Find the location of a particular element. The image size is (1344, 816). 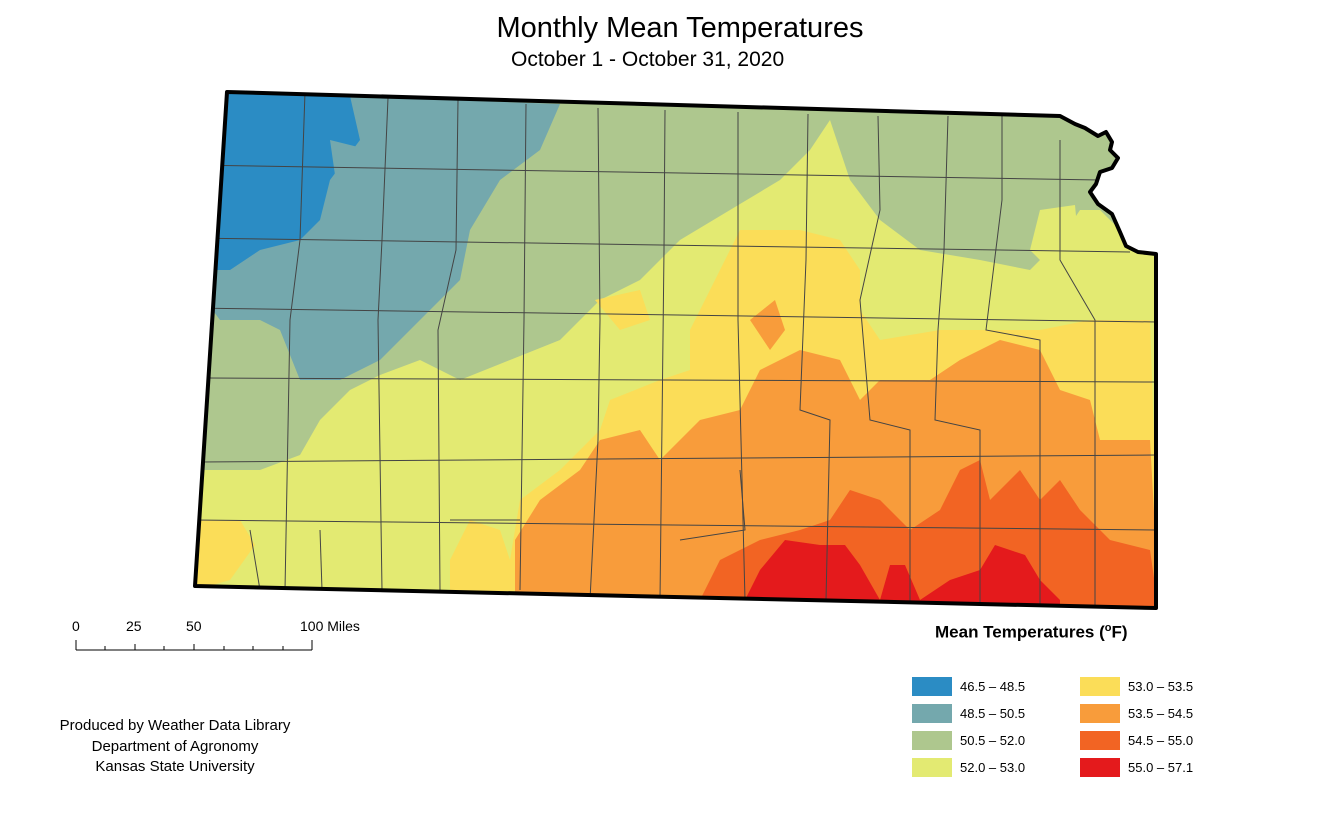

credit-line: Department of Agronomy is located at coordinates (175, 746).